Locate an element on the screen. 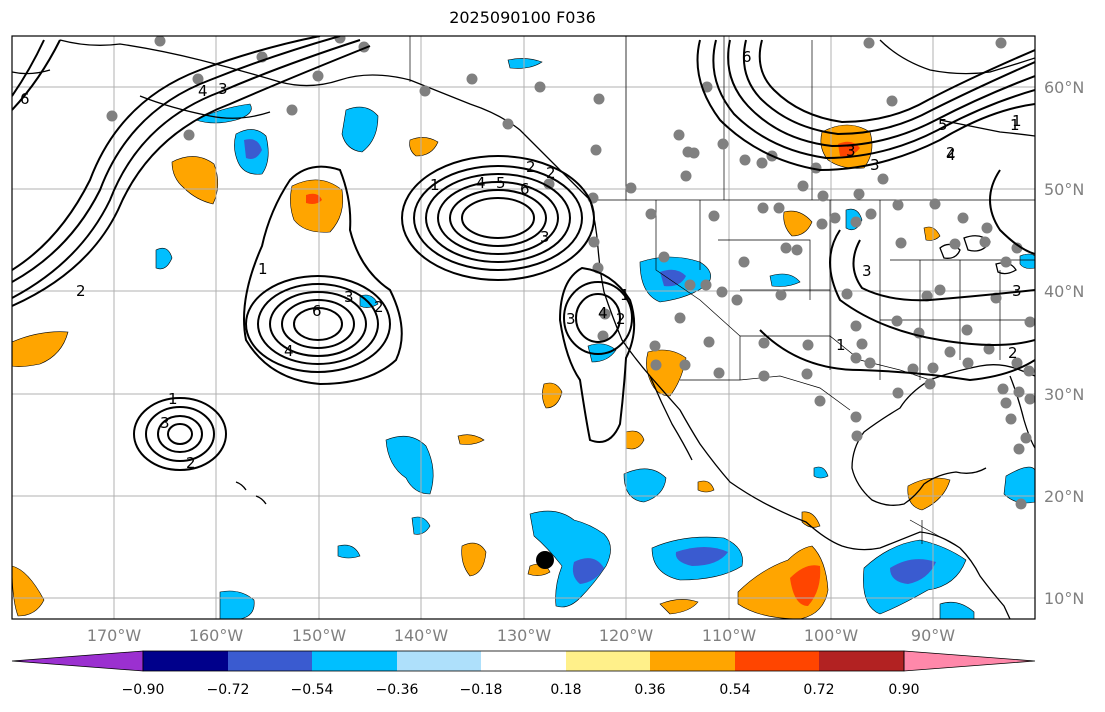 The width and height of the screenshot is (1105, 712). contour-label: 5 is located at coordinates (943, 125).